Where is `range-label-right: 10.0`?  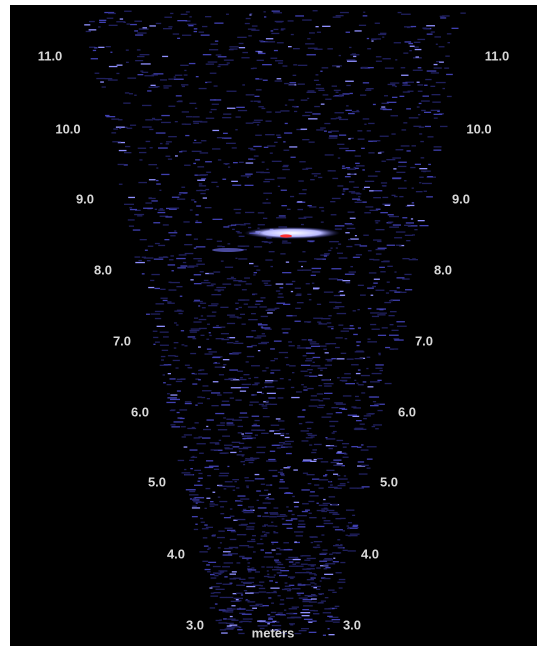 range-label-right: 10.0 is located at coordinates (478, 128).